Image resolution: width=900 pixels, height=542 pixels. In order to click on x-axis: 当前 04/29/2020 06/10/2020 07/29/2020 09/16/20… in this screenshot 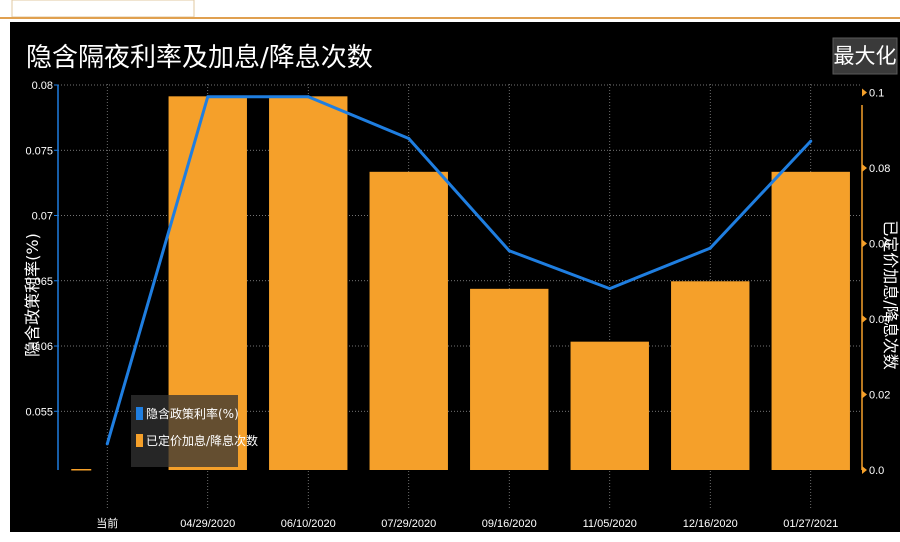, I will do `click(467, 523)`.